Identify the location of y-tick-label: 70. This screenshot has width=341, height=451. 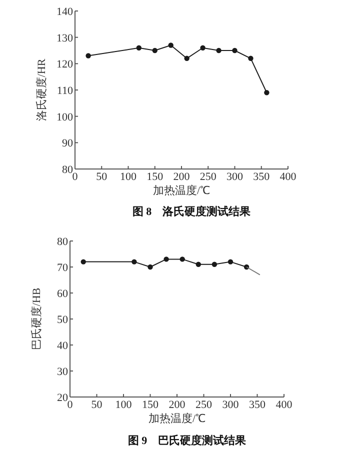
(62, 268).